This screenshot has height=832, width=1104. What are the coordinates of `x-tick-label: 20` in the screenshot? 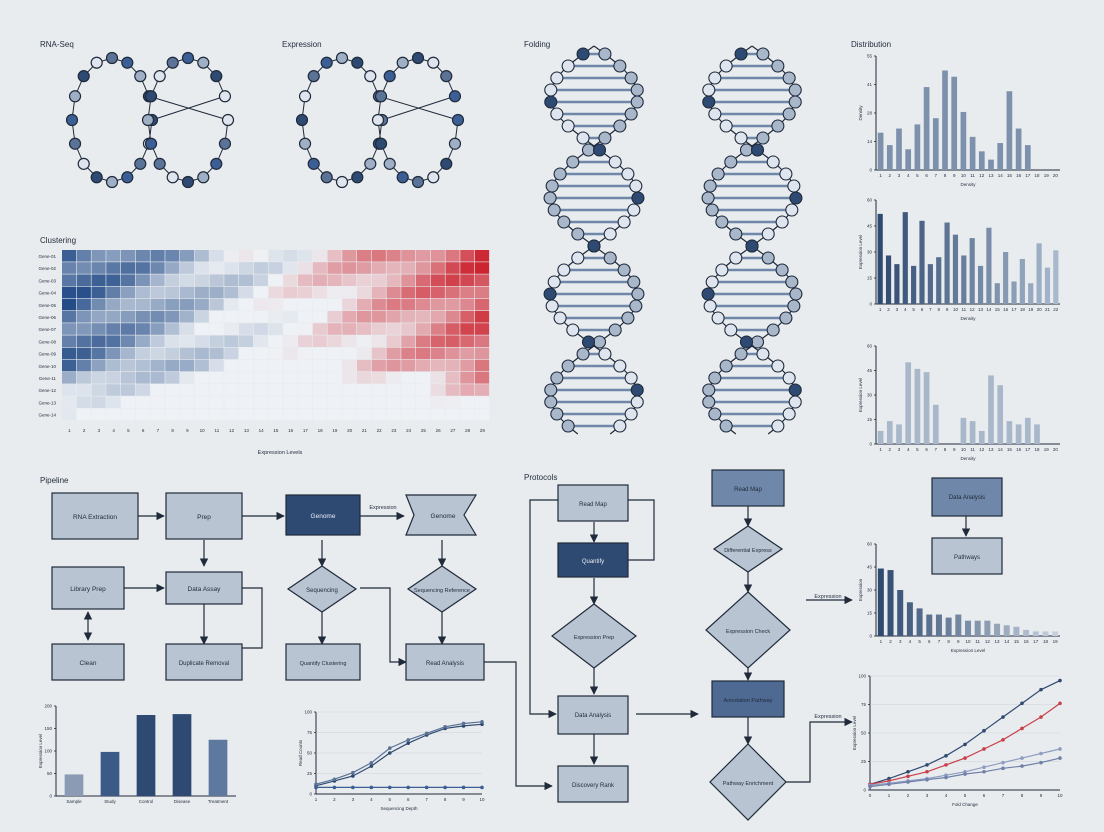 It's located at (1056, 175).